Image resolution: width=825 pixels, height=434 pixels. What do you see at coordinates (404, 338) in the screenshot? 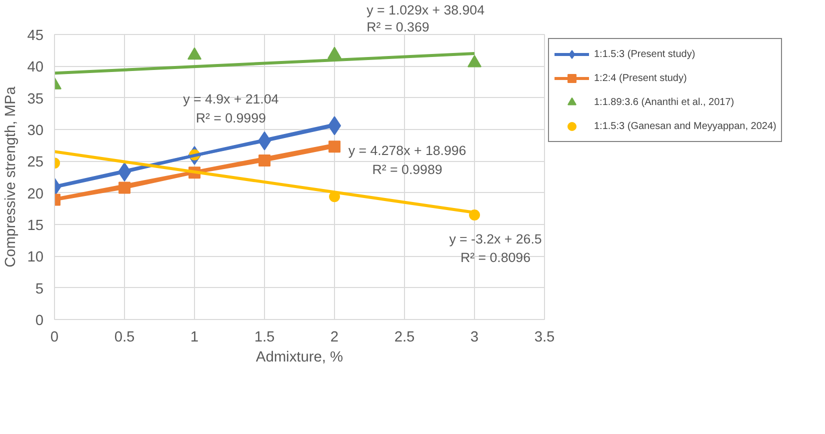
I see `x-tick-label: 2.5` at bounding box center [404, 338].